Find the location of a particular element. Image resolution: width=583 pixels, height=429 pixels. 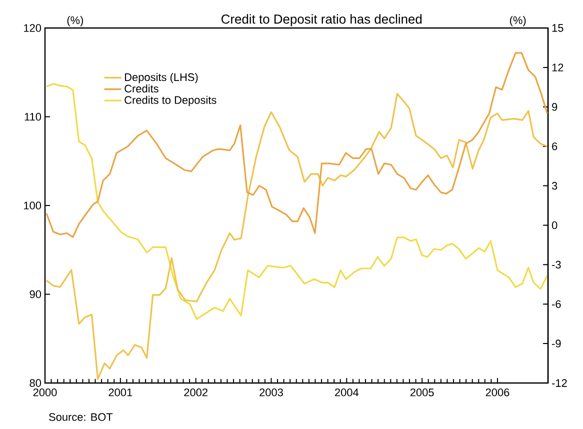

y2-tick-label: 12 is located at coordinates (558, 68).